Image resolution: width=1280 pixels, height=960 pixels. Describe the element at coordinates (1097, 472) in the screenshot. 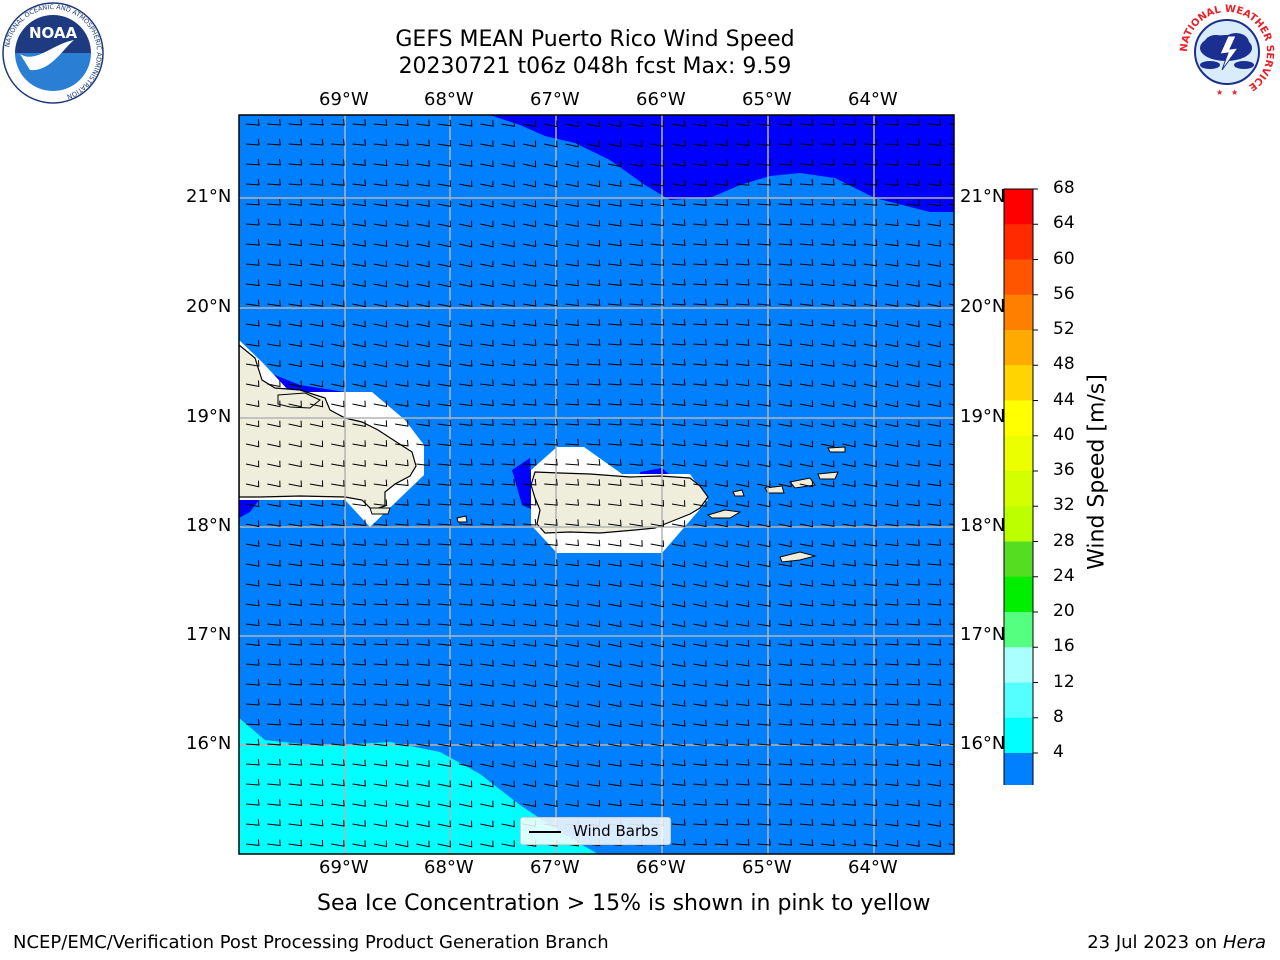

I see `colorbar-label: Wind Speed [m/s]` at that location.